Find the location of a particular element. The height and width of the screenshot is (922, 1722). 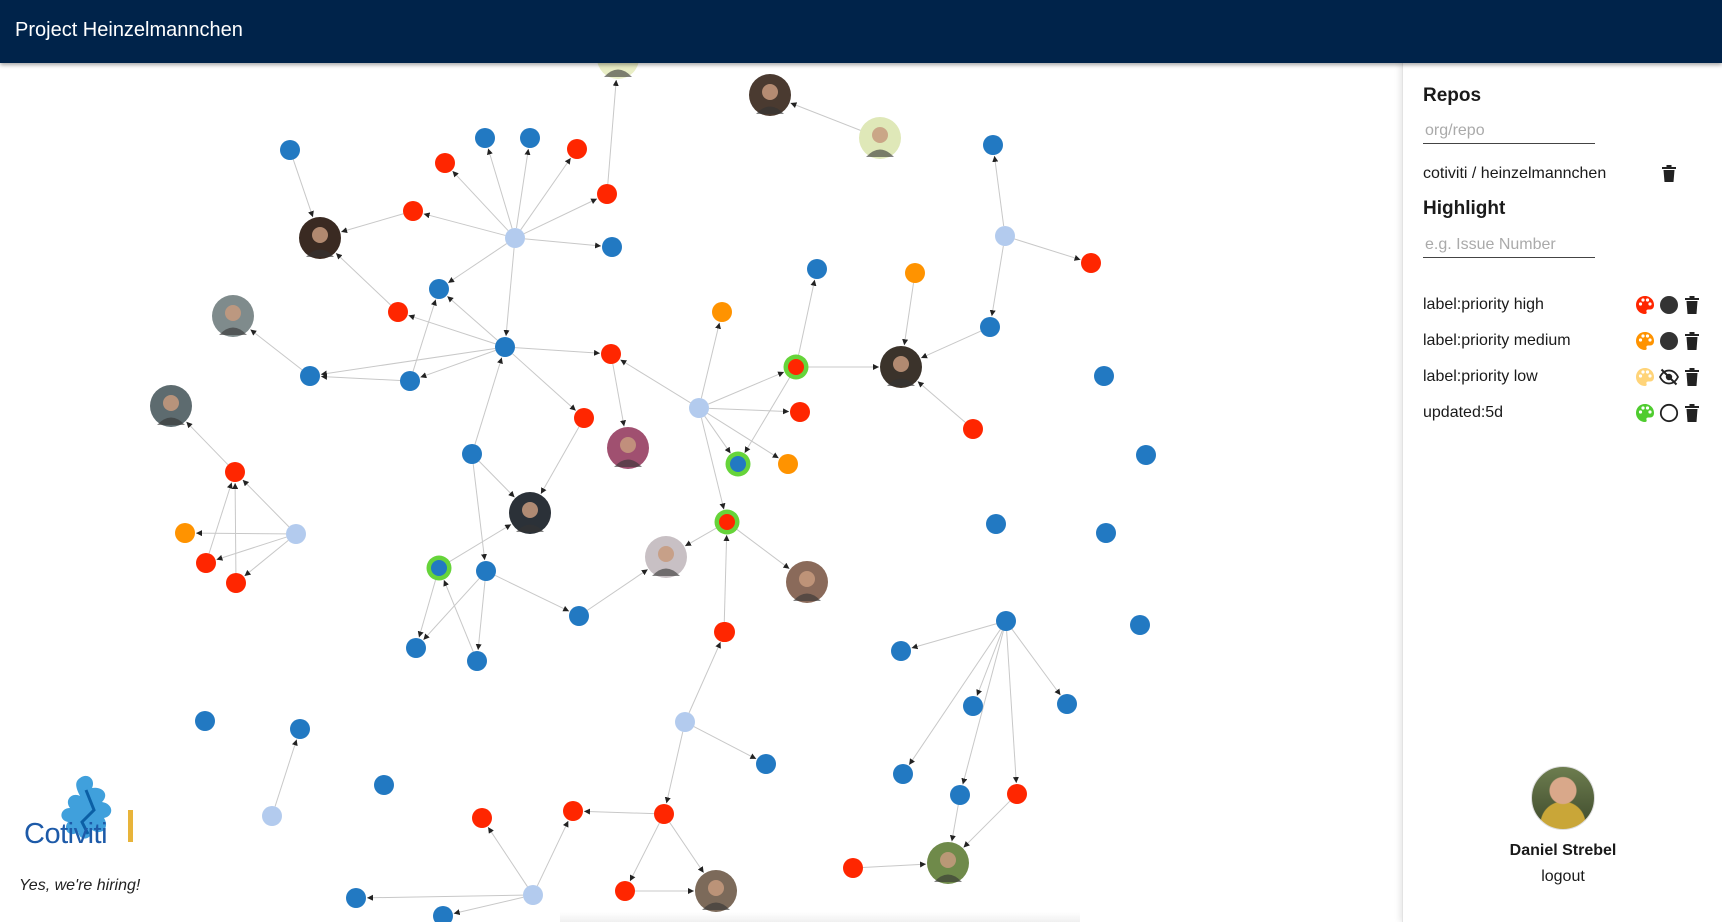

highlight-input is located at coordinates (1509, 245).